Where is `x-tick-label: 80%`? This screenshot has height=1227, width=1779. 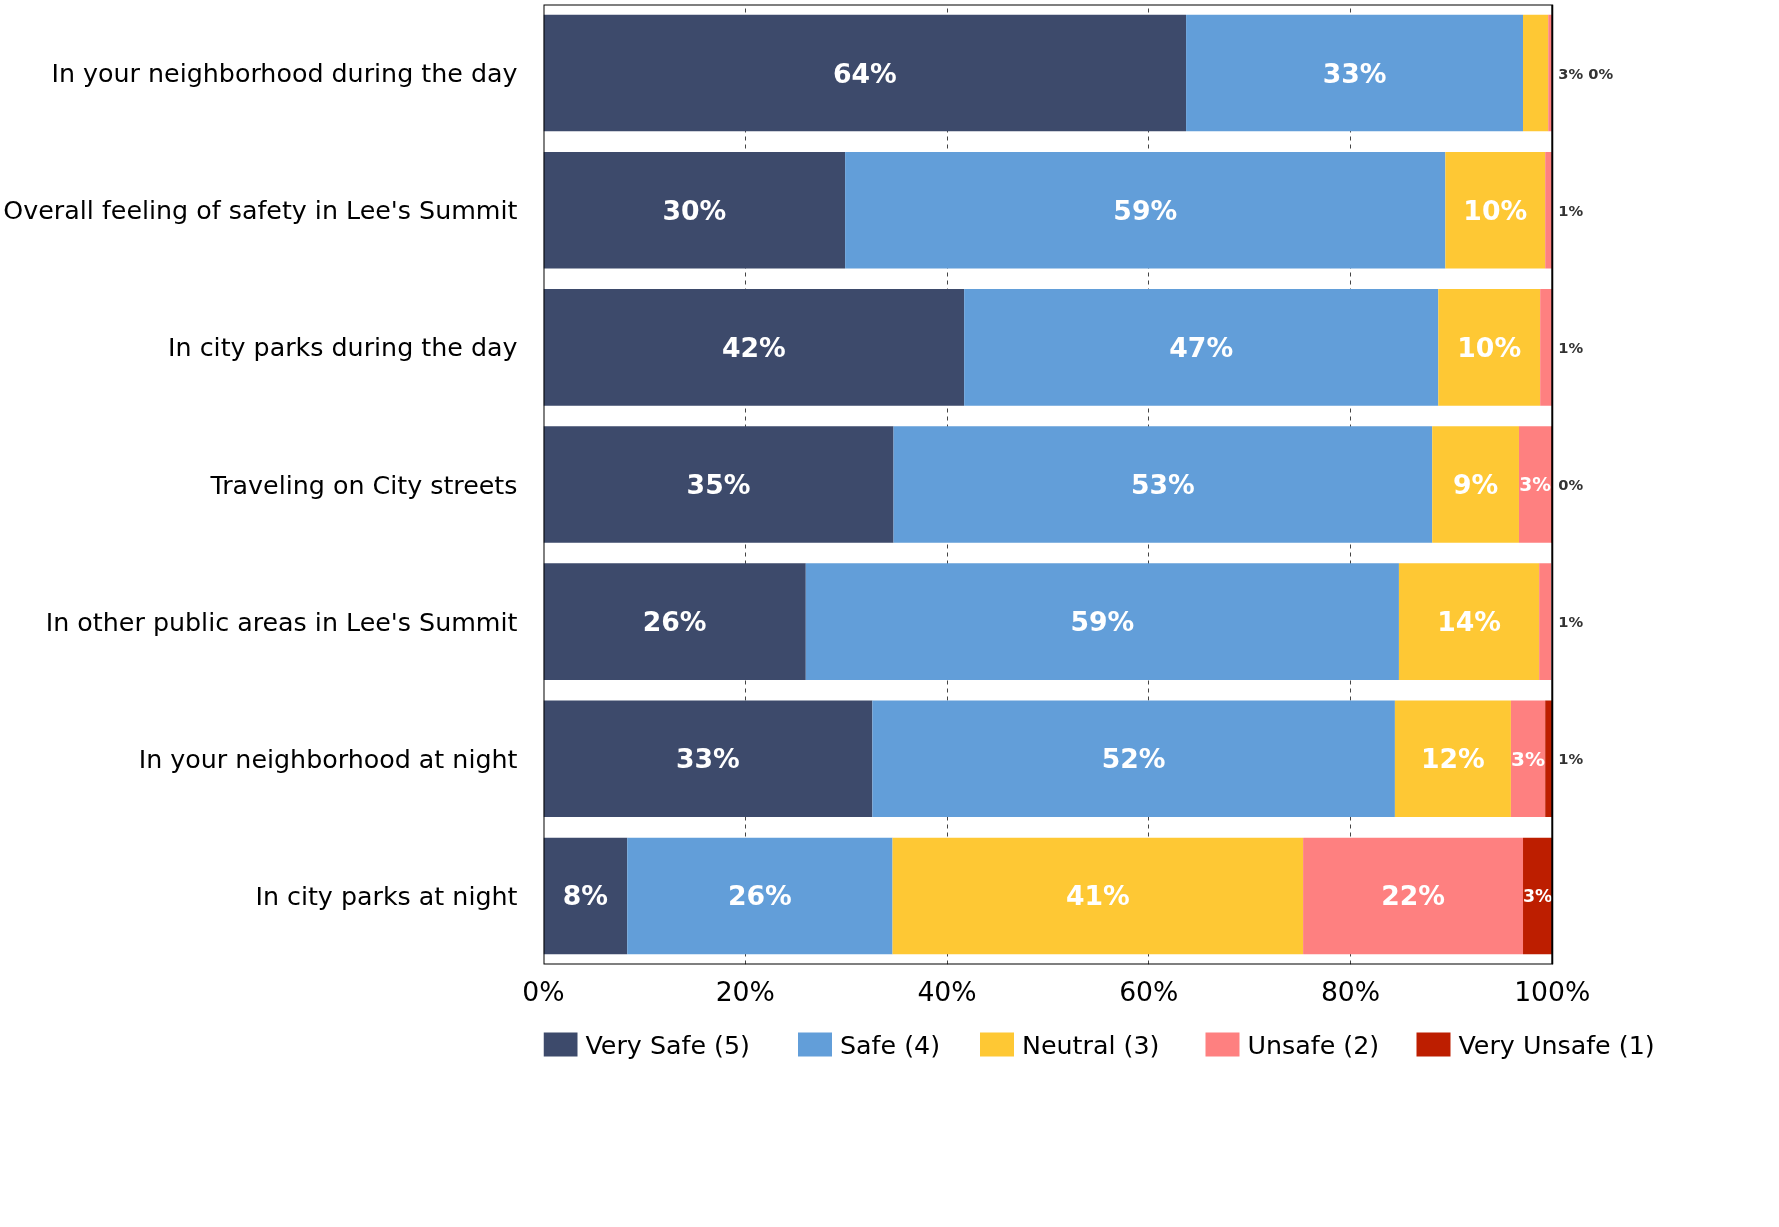
x-tick-label: 80% is located at coordinates (1350, 991).